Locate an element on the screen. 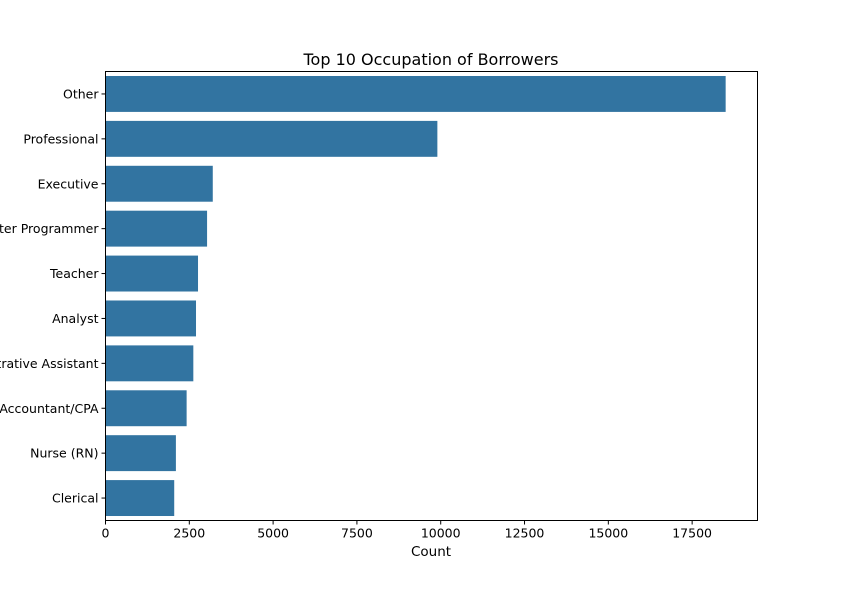  y-tick-label: Clerical is located at coordinates (75, 498).